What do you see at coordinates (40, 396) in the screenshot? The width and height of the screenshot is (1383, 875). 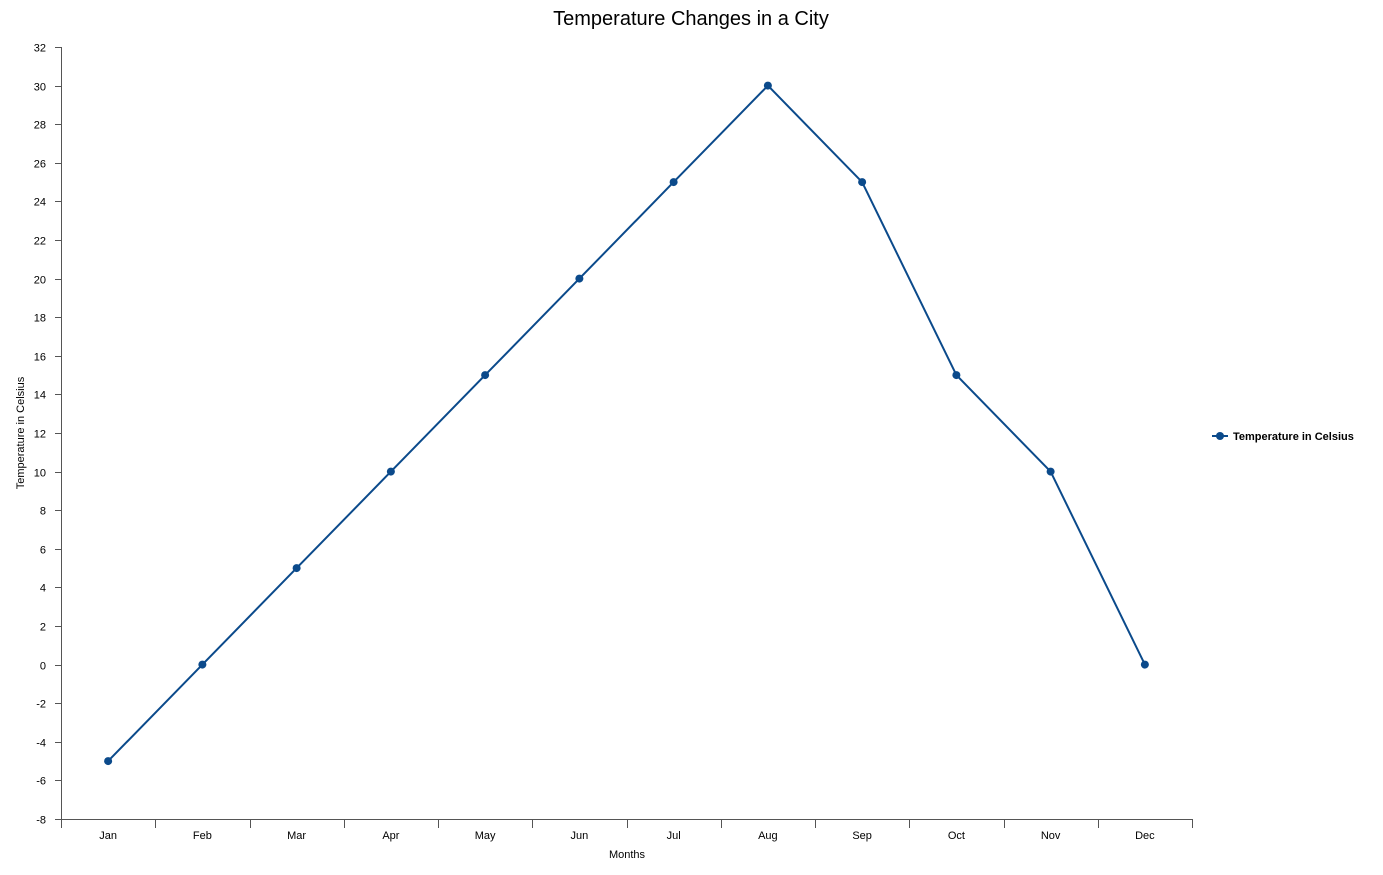 I see `y-tick-label: 14` at bounding box center [40, 396].